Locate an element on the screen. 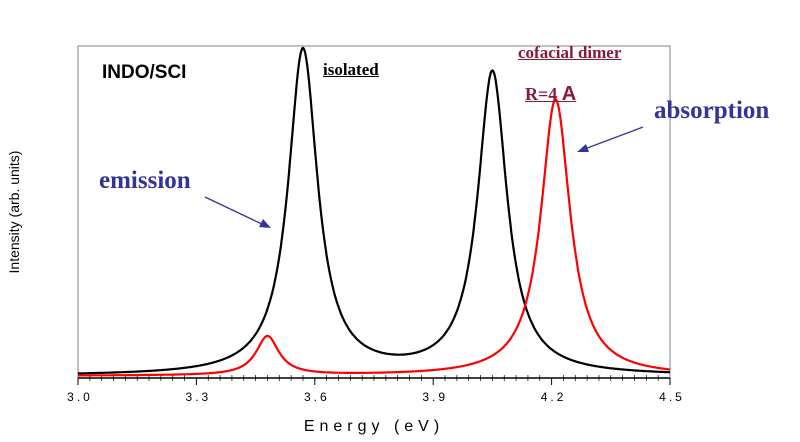 The height and width of the screenshot is (442, 800). emission-label: emission is located at coordinates (145, 180).